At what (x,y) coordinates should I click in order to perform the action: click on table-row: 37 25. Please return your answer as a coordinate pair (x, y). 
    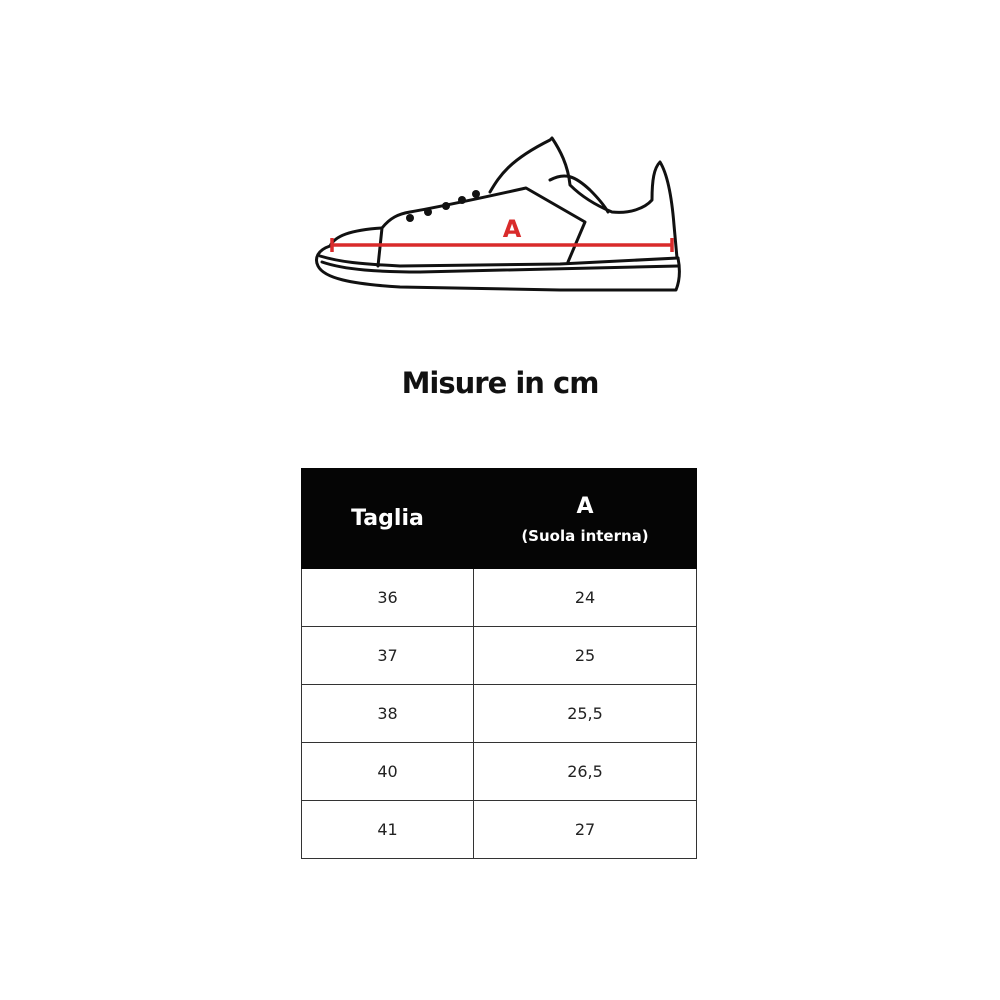
    Looking at the image, I should click on (499, 655).